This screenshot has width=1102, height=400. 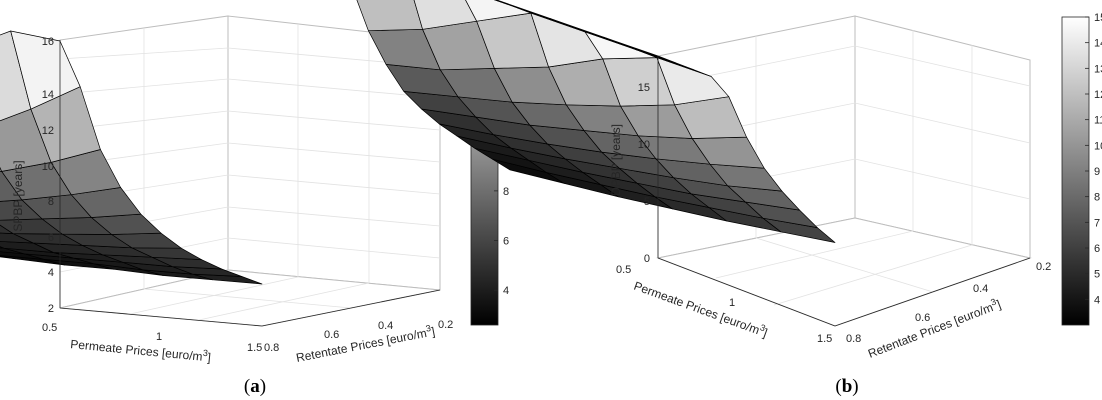 I want to click on z-axis-label-a: SPBP [years], so click(x=18, y=195).